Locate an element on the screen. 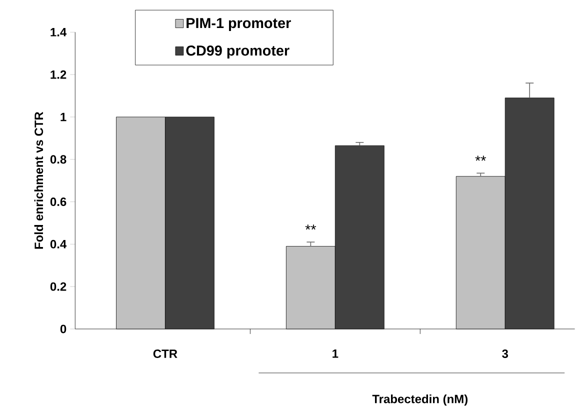  x-tick-label: 1 is located at coordinates (335, 353).